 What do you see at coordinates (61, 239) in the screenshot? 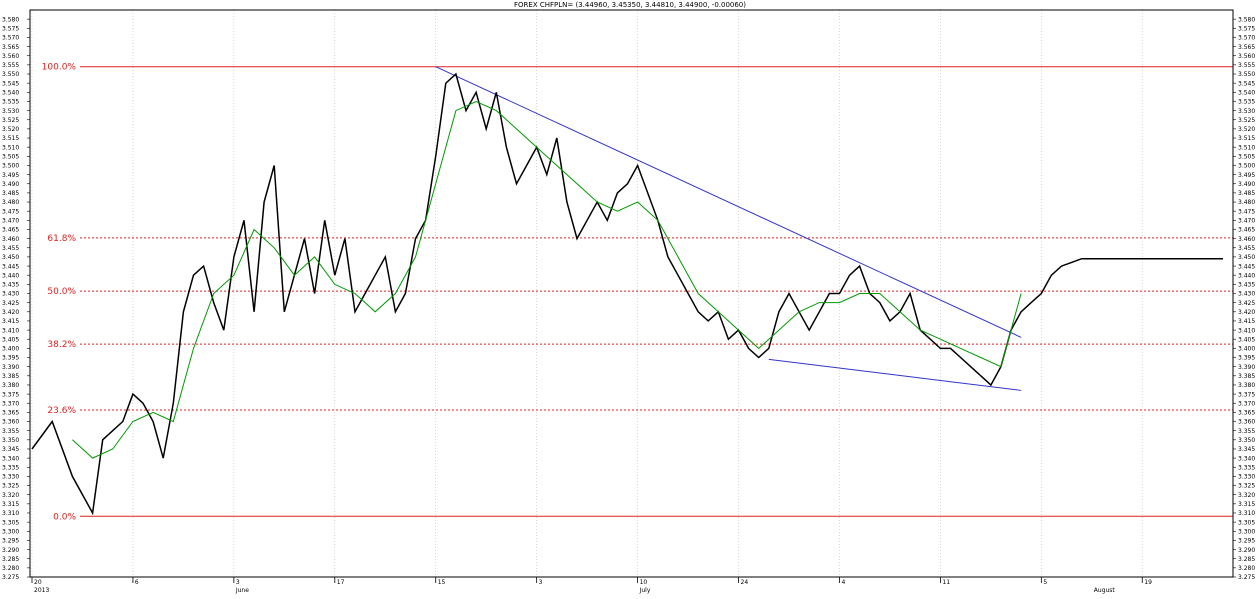
I see `fib-level-label: 61.8%` at bounding box center [61, 239].